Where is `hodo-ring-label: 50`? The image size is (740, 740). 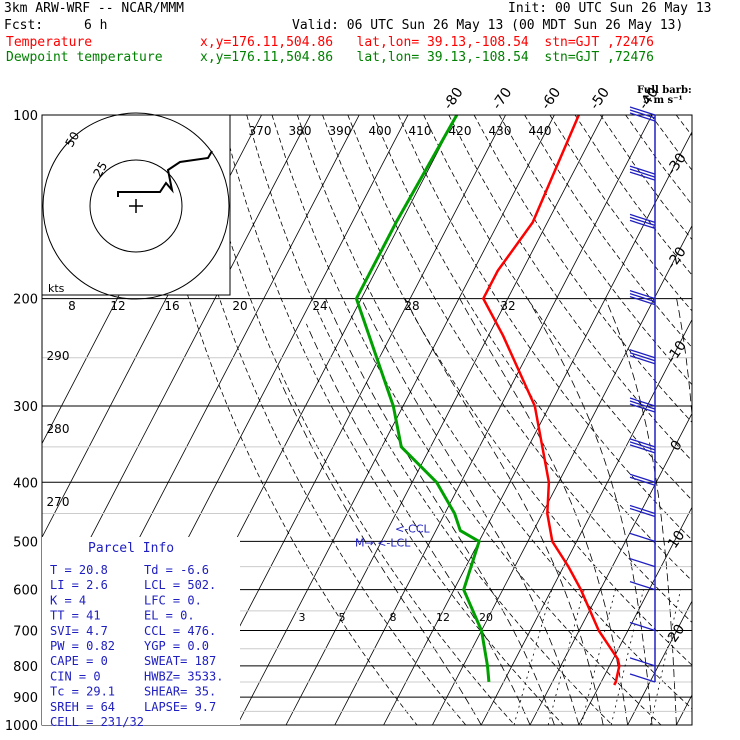 hodo-ring-label: 50 is located at coordinates (72, 139).